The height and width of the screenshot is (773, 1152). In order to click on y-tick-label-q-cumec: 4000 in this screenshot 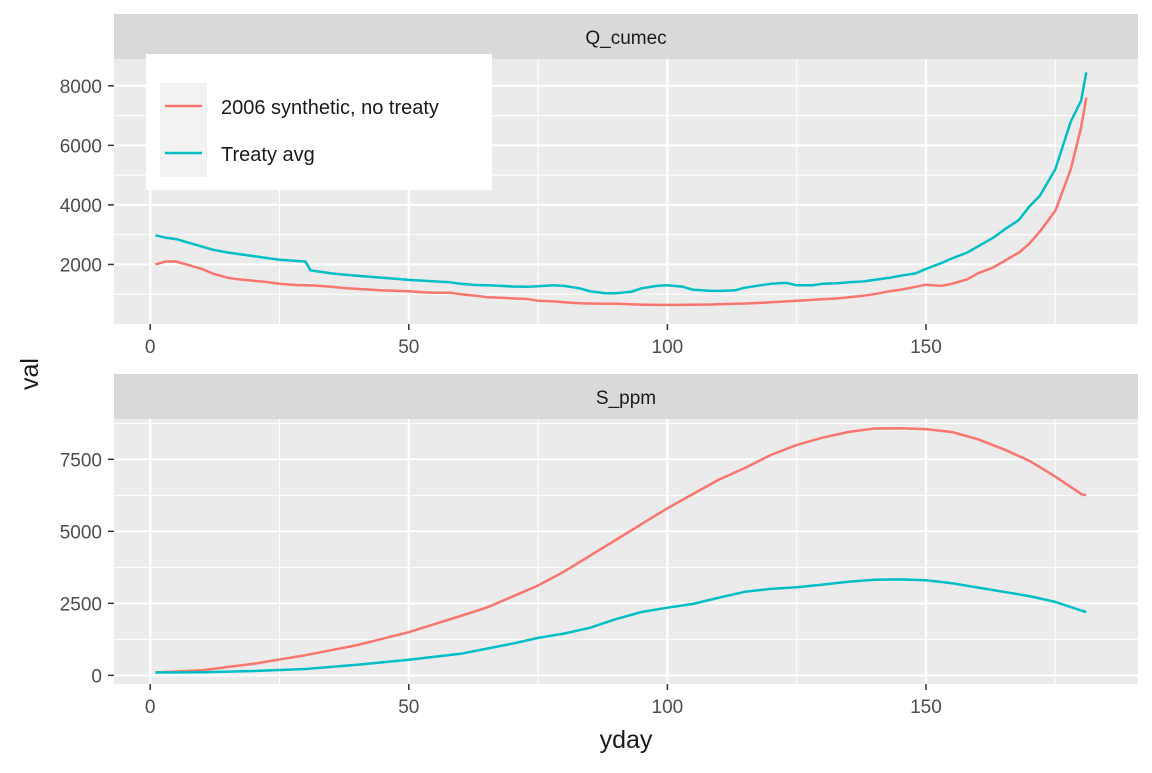, I will do `click(81, 206)`.